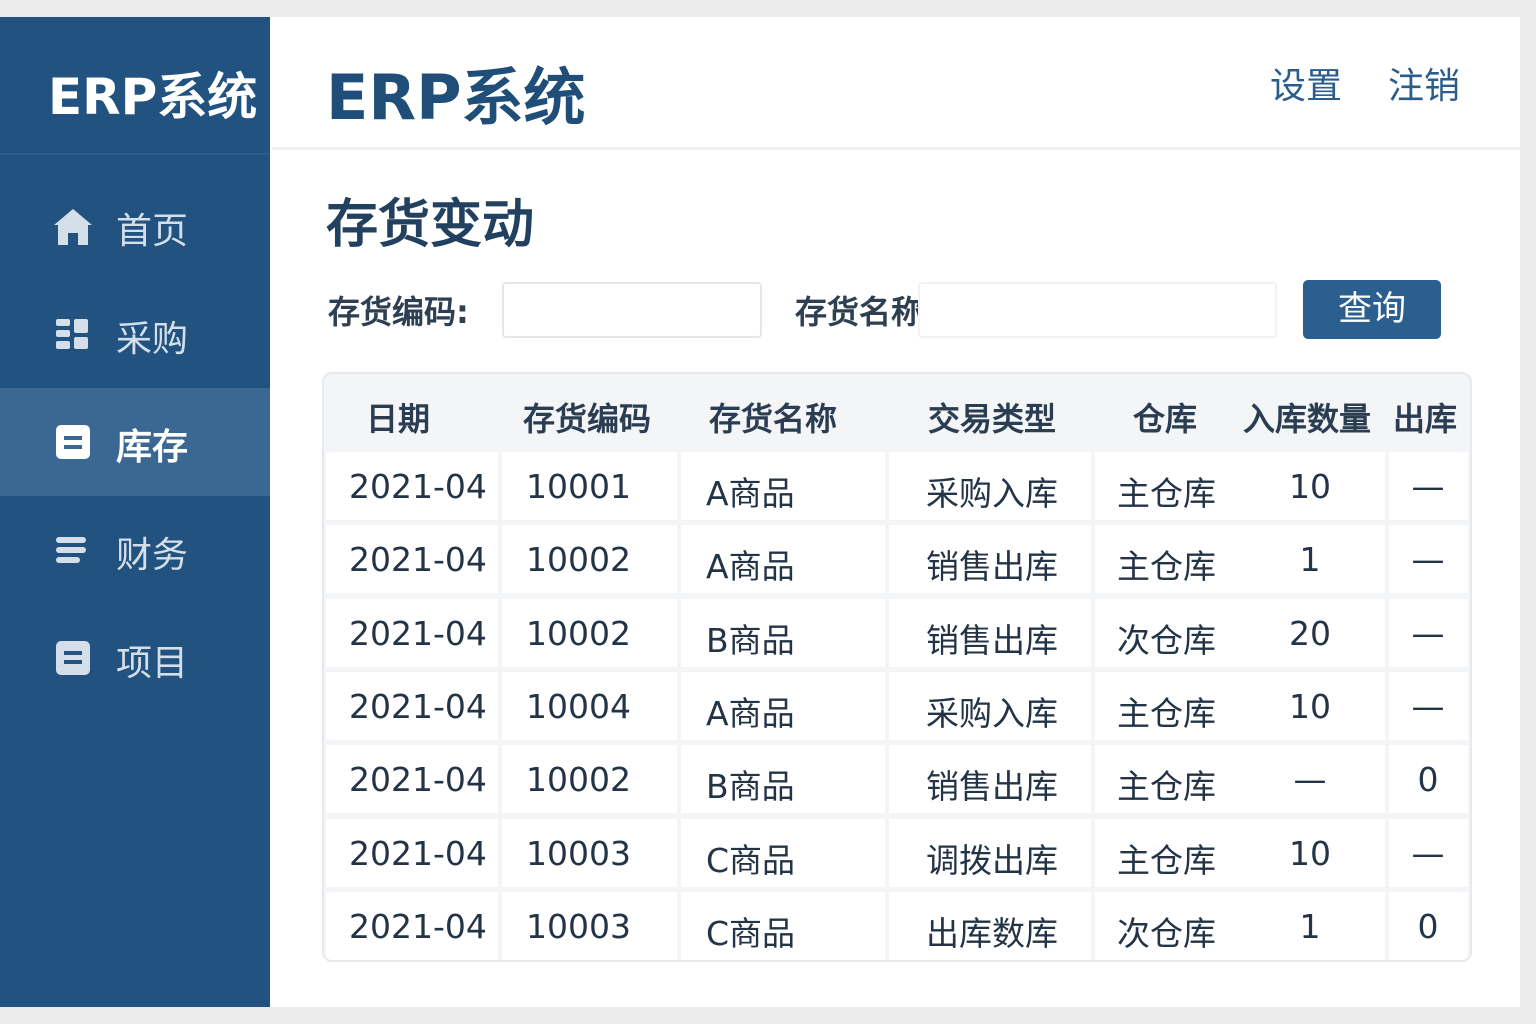 Image resolution: width=1536 pixels, height=1024 pixels. I want to click on cell-text: 销售出库, so click(992, 787).